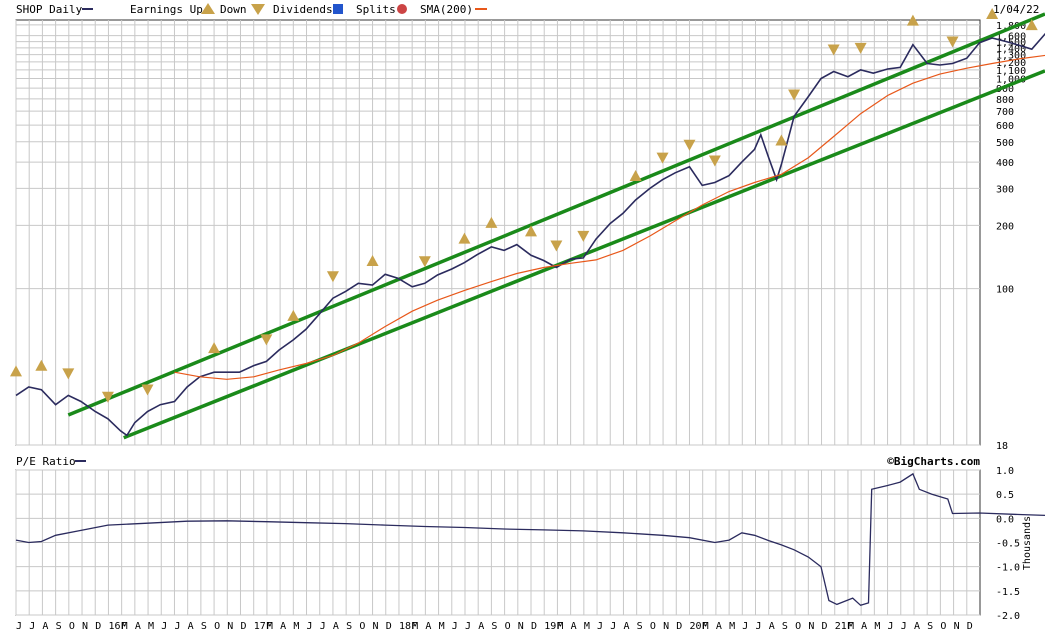  What do you see at coordinates (1005, 290) in the screenshot?
I see `y-tick-label: 100` at bounding box center [1005, 290].